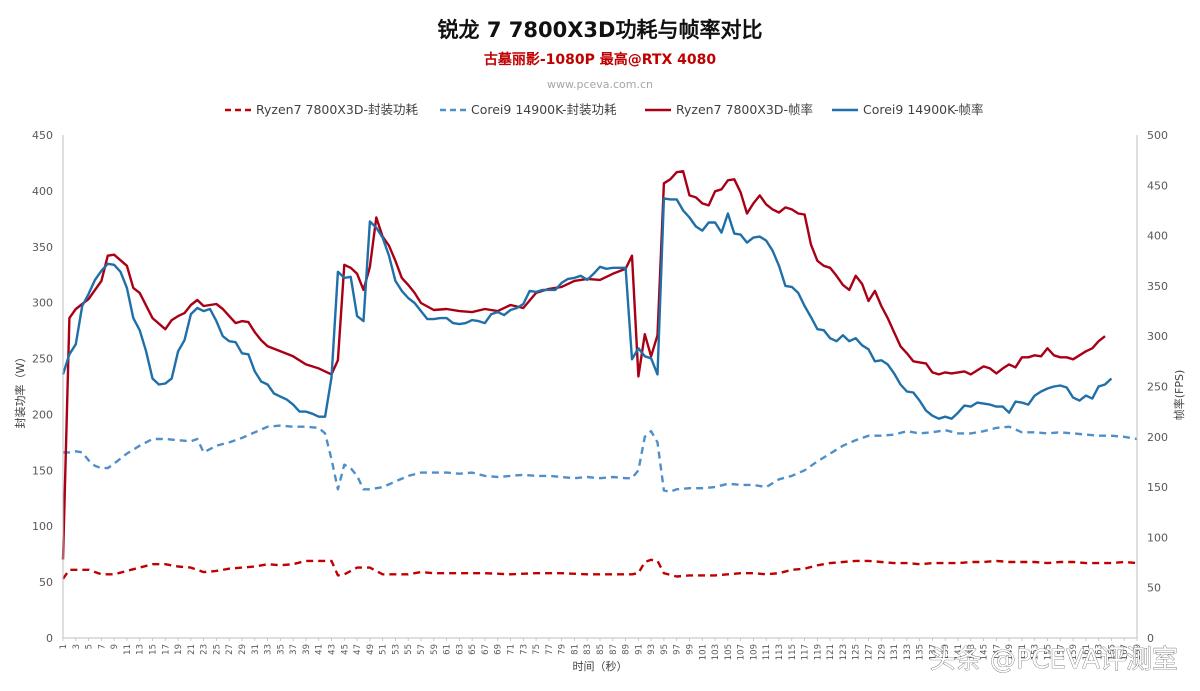 The height and width of the screenshot is (691, 1200). What do you see at coordinates (1157, 487) in the screenshot?
I see `y-right-tick-label: 150` at bounding box center [1157, 487].